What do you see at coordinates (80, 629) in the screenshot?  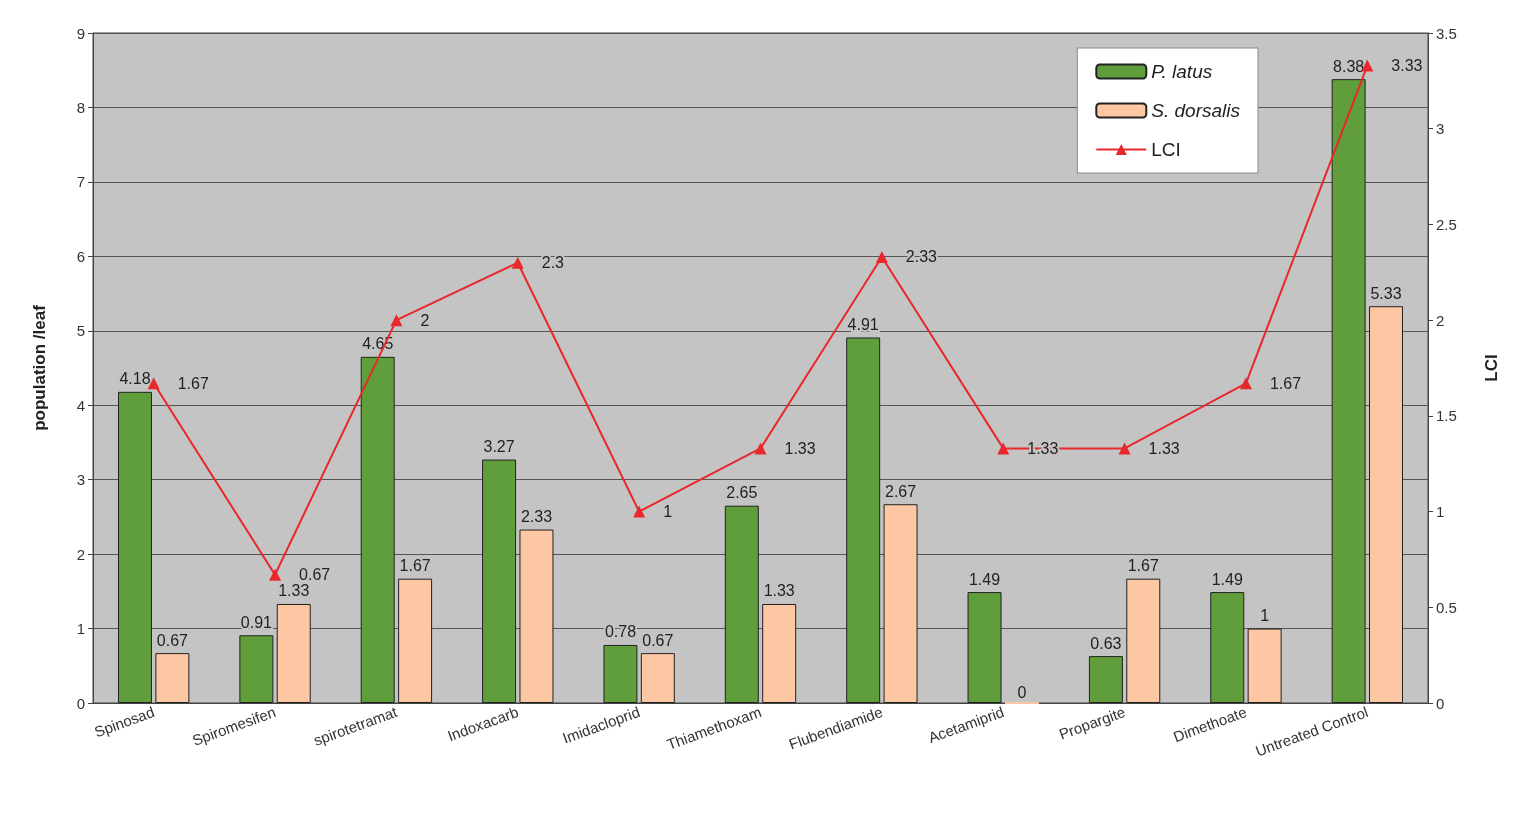 I see `y-tick-label: 1` at bounding box center [80, 629].